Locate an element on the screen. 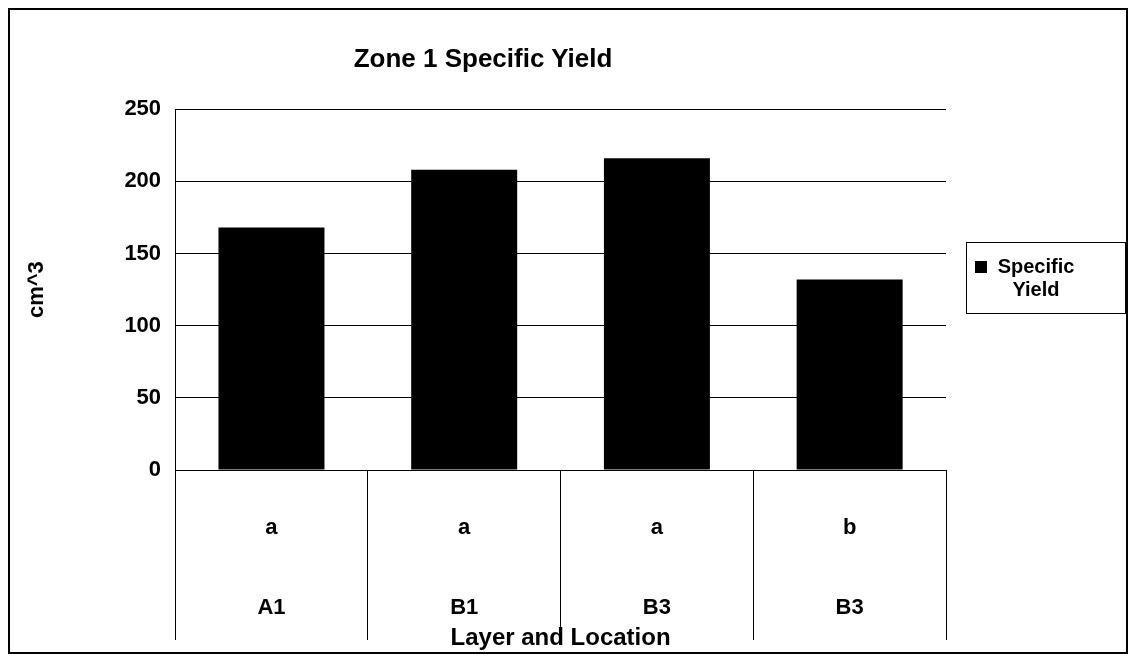 This screenshot has width=1136, height=662. y-tick-label: 250 is located at coordinates (143, 108).